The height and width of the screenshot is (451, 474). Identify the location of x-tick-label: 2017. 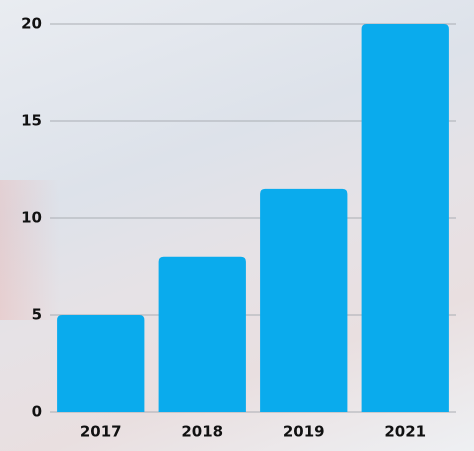
(101, 432).